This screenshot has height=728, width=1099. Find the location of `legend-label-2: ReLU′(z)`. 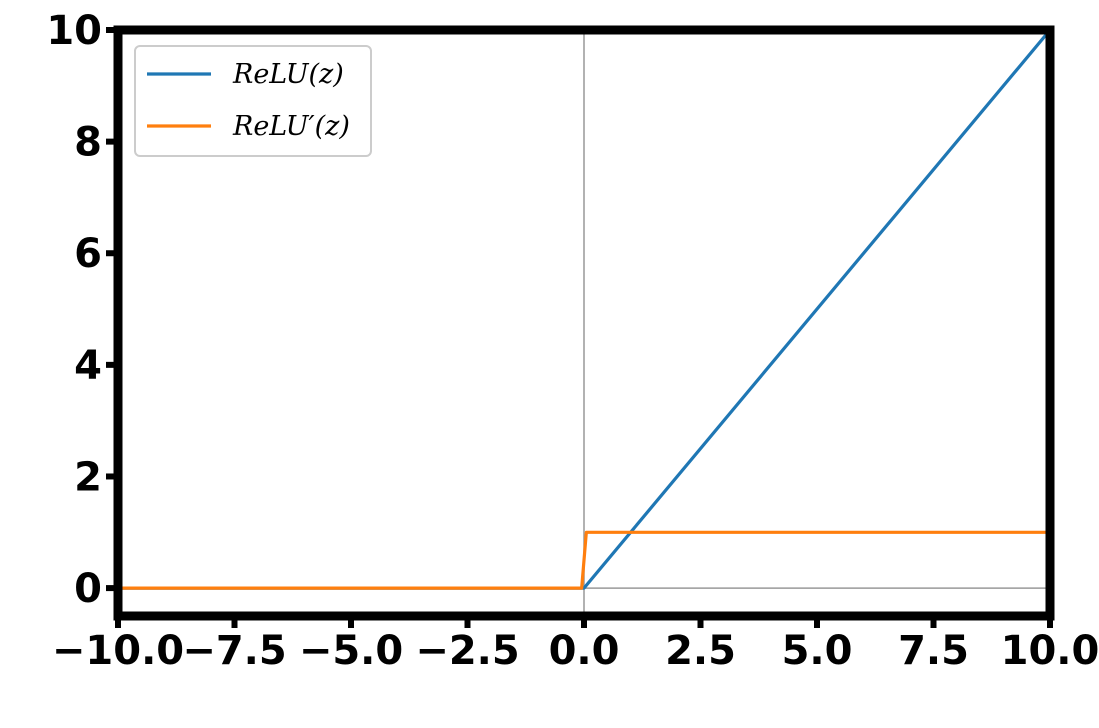

legend-label-2: ReLU′(z) is located at coordinates (291, 126).